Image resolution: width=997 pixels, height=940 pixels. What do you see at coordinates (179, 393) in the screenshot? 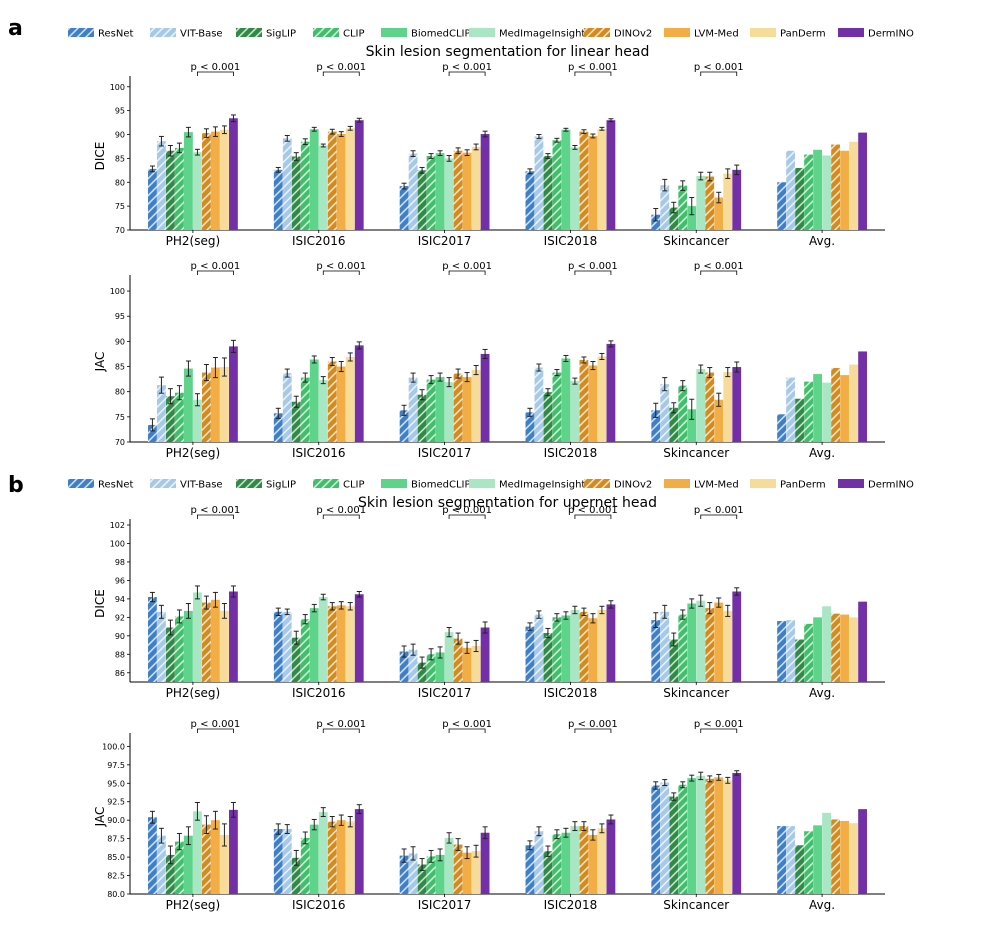
I see `error-bar-clip-ph2-seg` at bounding box center [179, 393].